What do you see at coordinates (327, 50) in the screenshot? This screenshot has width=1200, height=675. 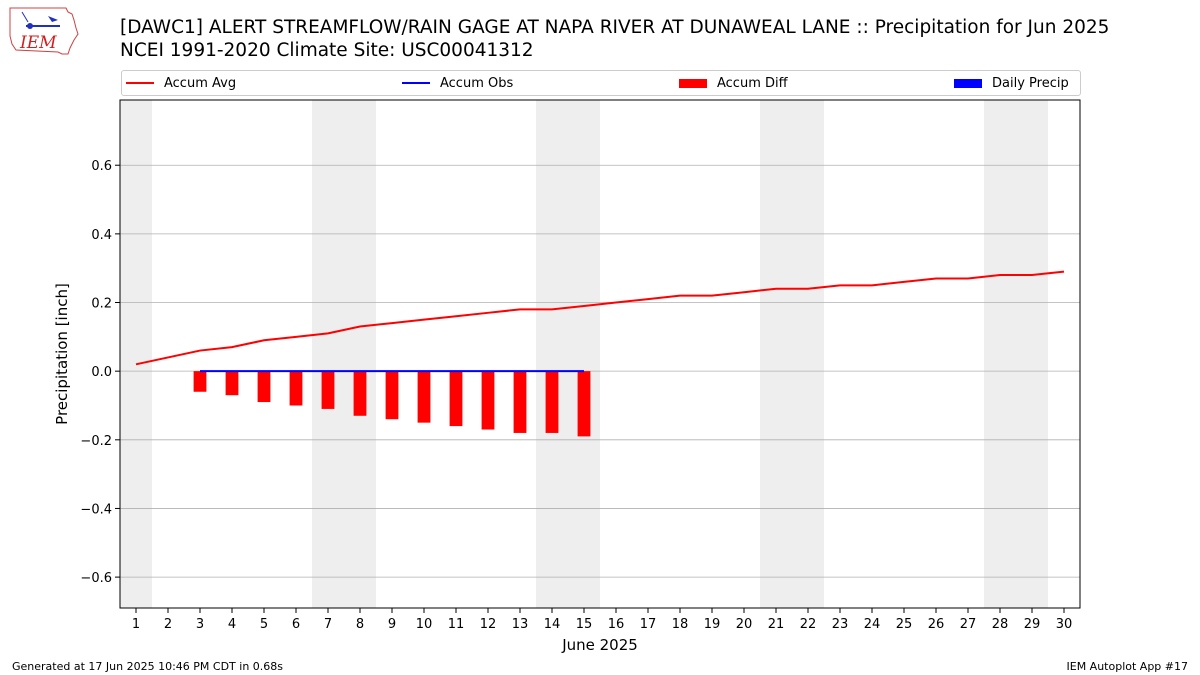 I see `chart-subtitle: NCEI 1991-2020 Climate Site: USC00041312` at bounding box center [327, 50].